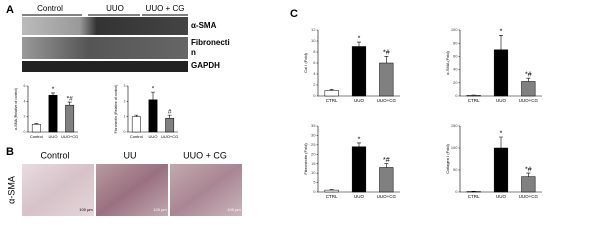  What do you see at coordinates (170, 111) in the screenshot?
I see `significance-label: #` at bounding box center [170, 111].